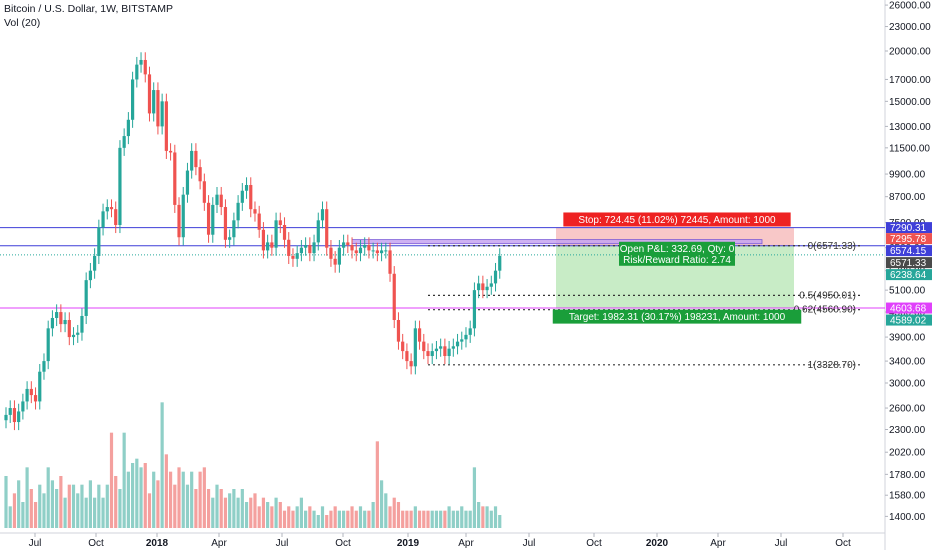 This screenshot has height=550, width=932. I want to click on price-tick-label: 17000.00, so click(910, 80).